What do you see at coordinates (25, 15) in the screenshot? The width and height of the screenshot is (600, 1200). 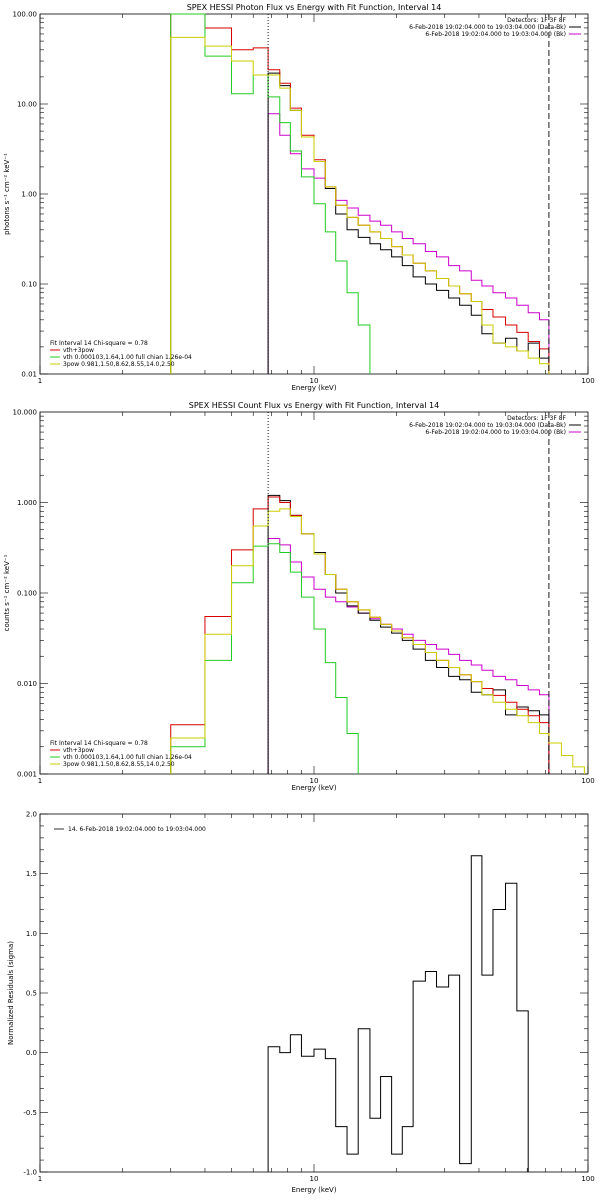 I see `y-tick-label: 100.00` at bounding box center [25, 15].